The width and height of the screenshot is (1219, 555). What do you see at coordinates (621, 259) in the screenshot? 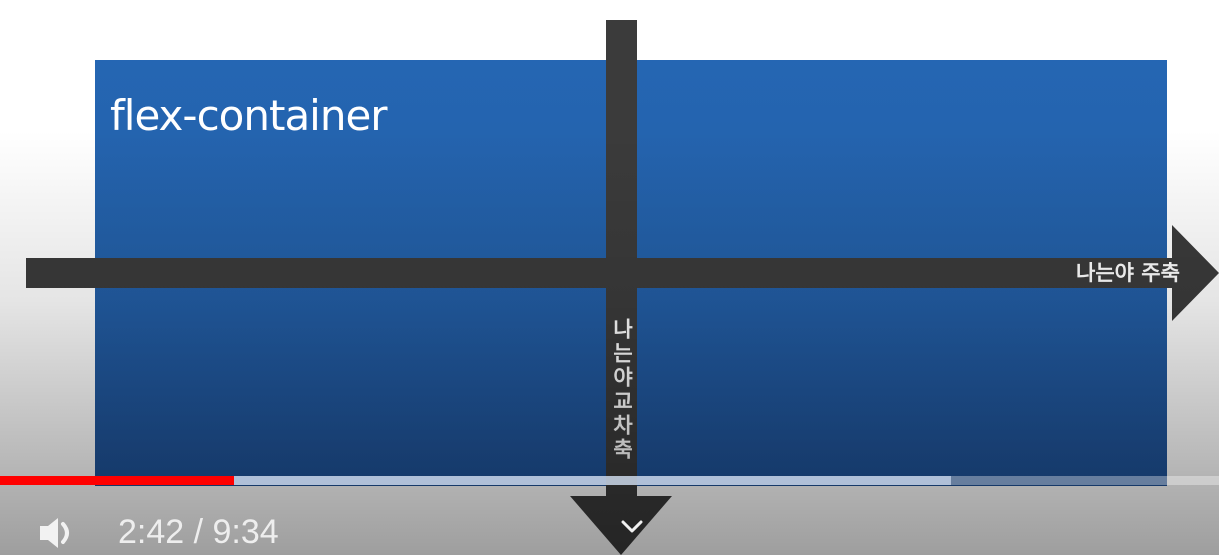
I see `cross-axis-arrow-bar` at bounding box center [621, 259].